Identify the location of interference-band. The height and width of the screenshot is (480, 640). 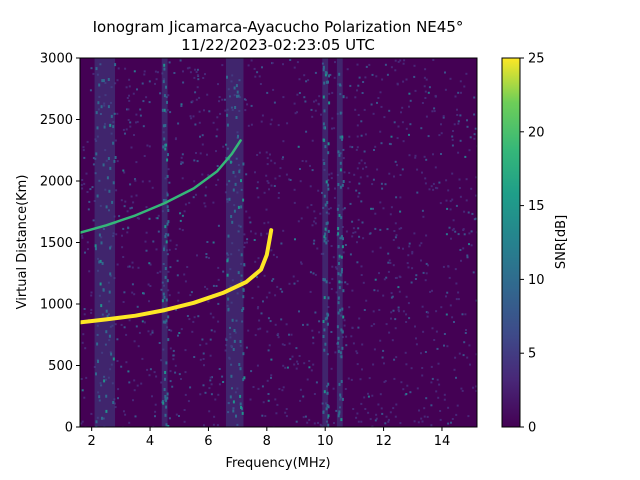
(325, 242).